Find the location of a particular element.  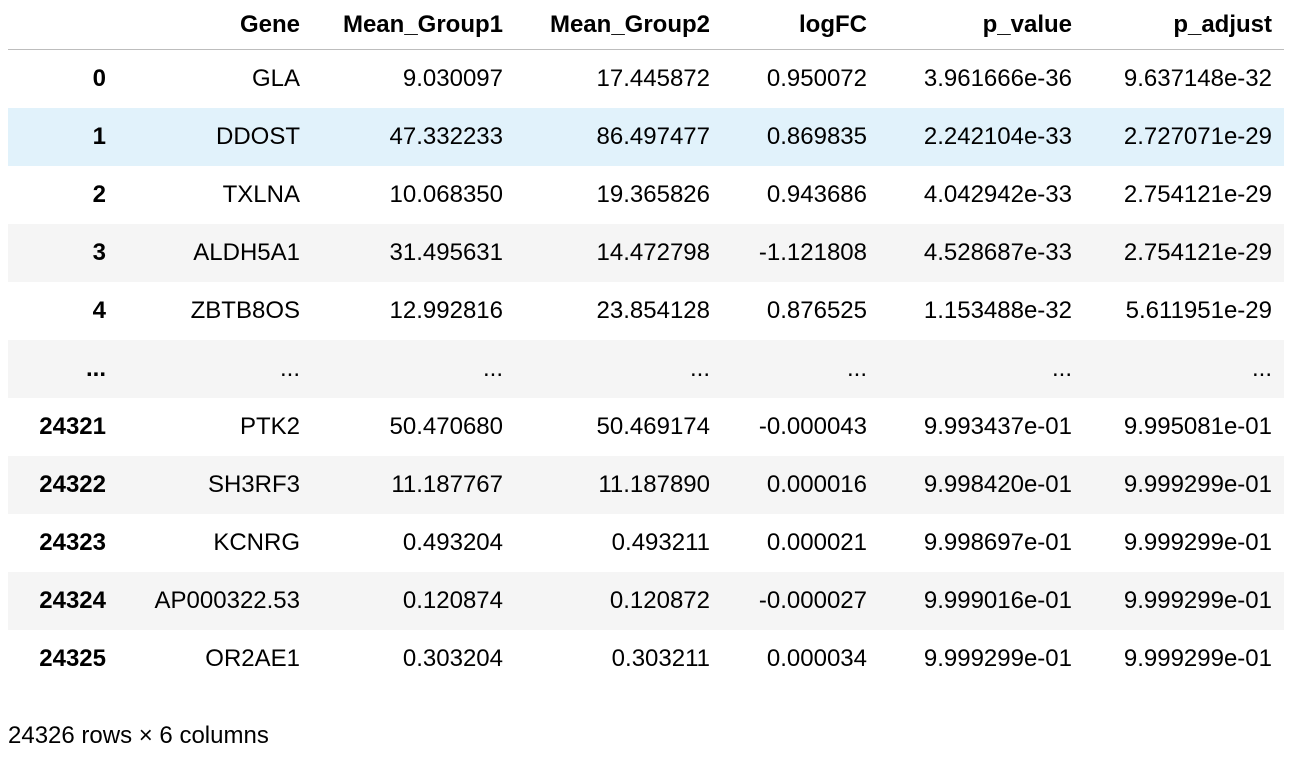

table-cell: AP000322.53 is located at coordinates (227, 600).